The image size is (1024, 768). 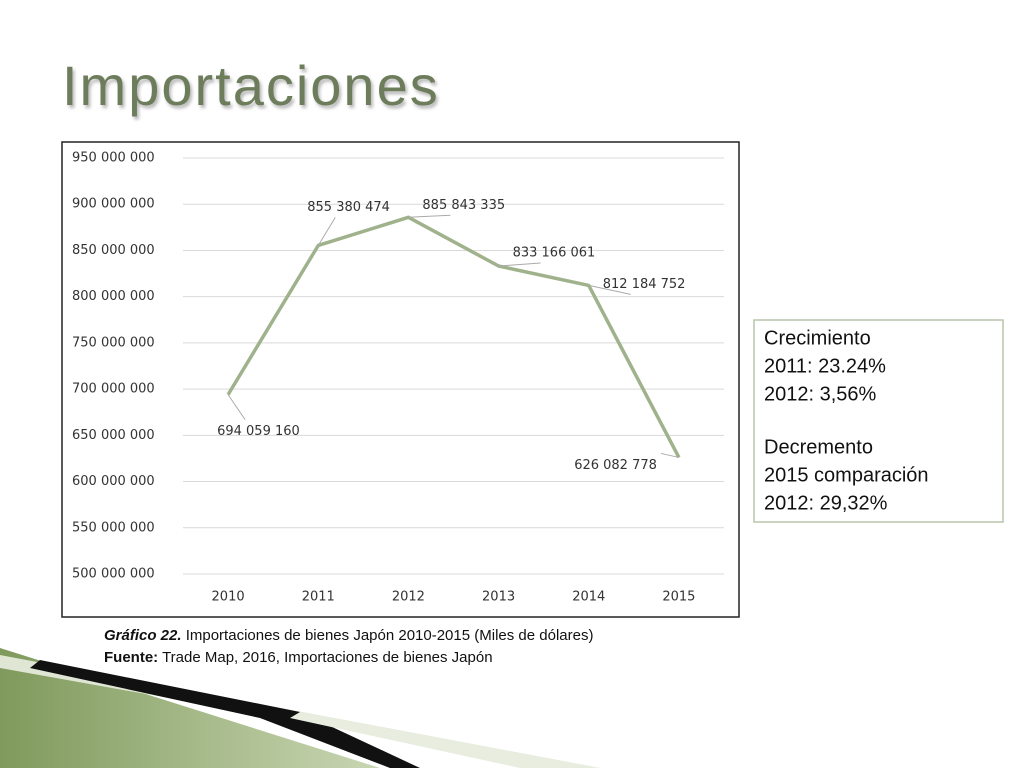 What do you see at coordinates (113, 527) in the screenshot?
I see `y-tick-label: 550 000 000` at bounding box center [113, 527].